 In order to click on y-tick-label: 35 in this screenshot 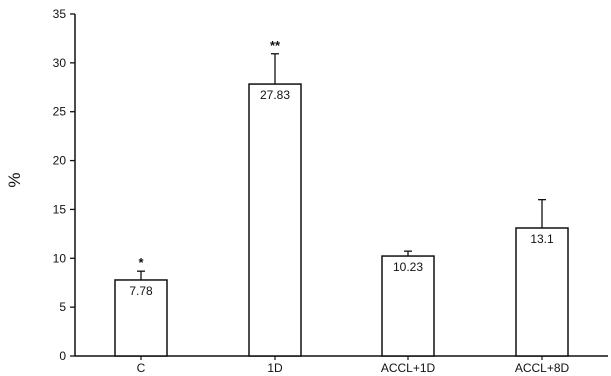, I will do `click(60, 14)`.